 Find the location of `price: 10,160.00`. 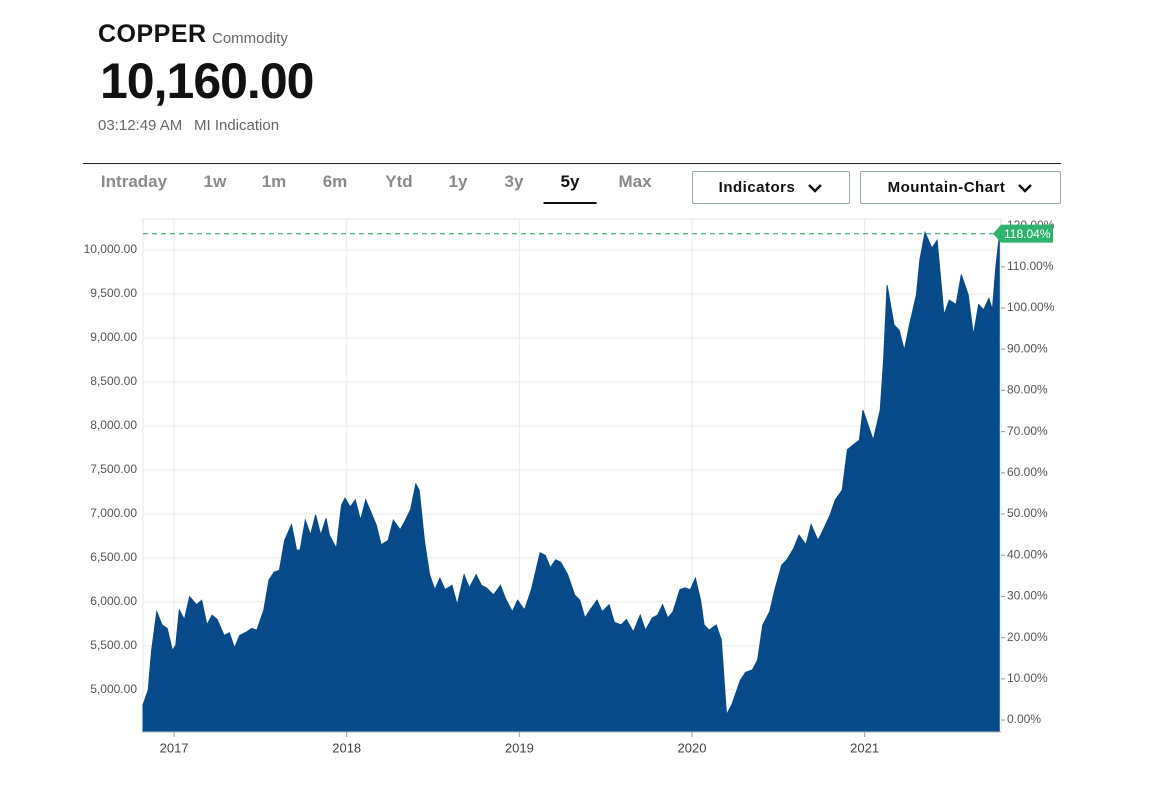

price: 10,160.00 is located at coordinates (207, 81).